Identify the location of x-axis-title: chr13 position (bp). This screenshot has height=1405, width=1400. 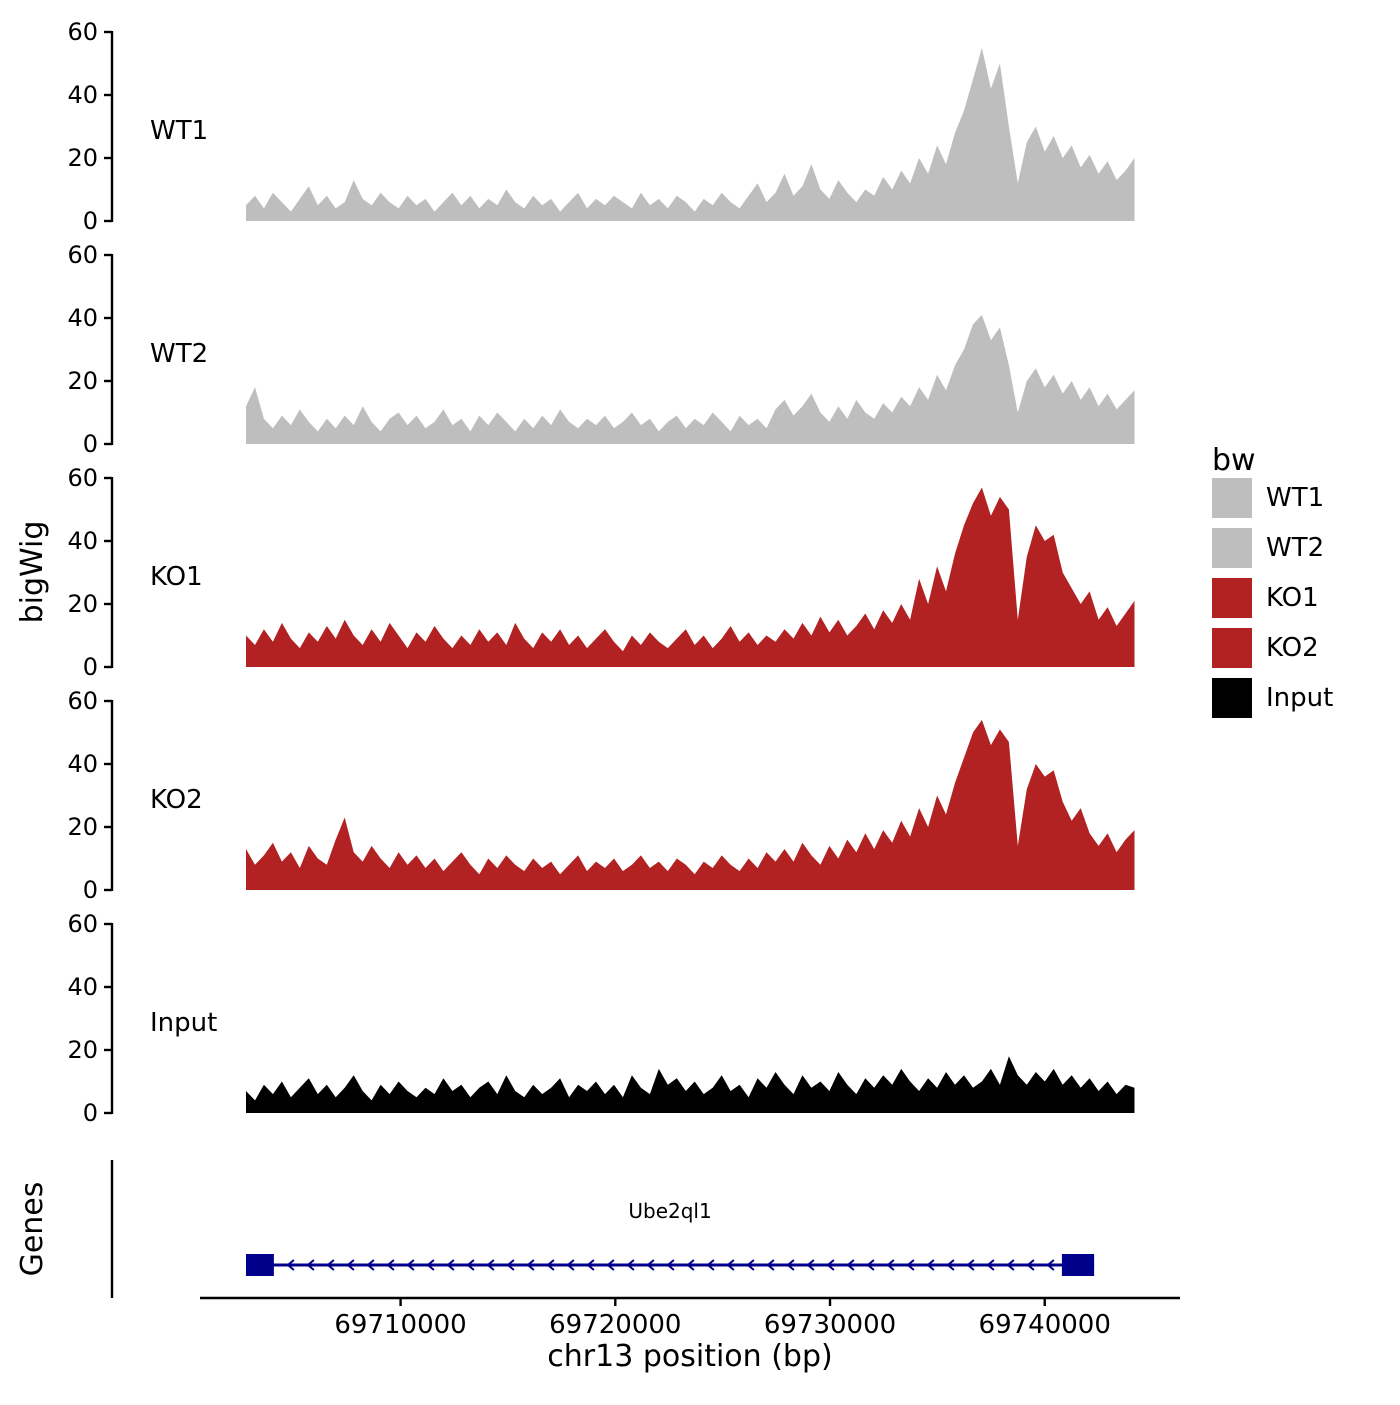
(689, 1356).